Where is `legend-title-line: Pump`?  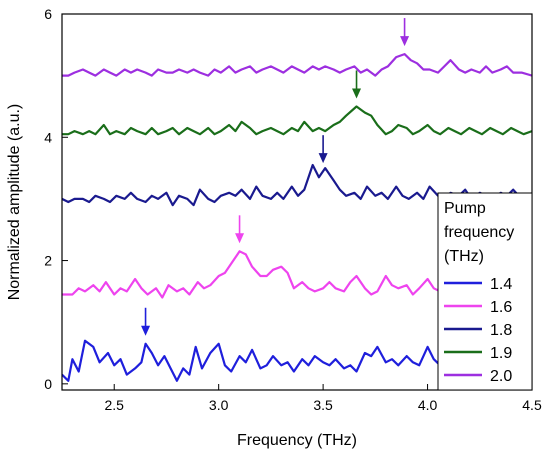 legend-title-line: Pump is located at coordinates (465, 208).